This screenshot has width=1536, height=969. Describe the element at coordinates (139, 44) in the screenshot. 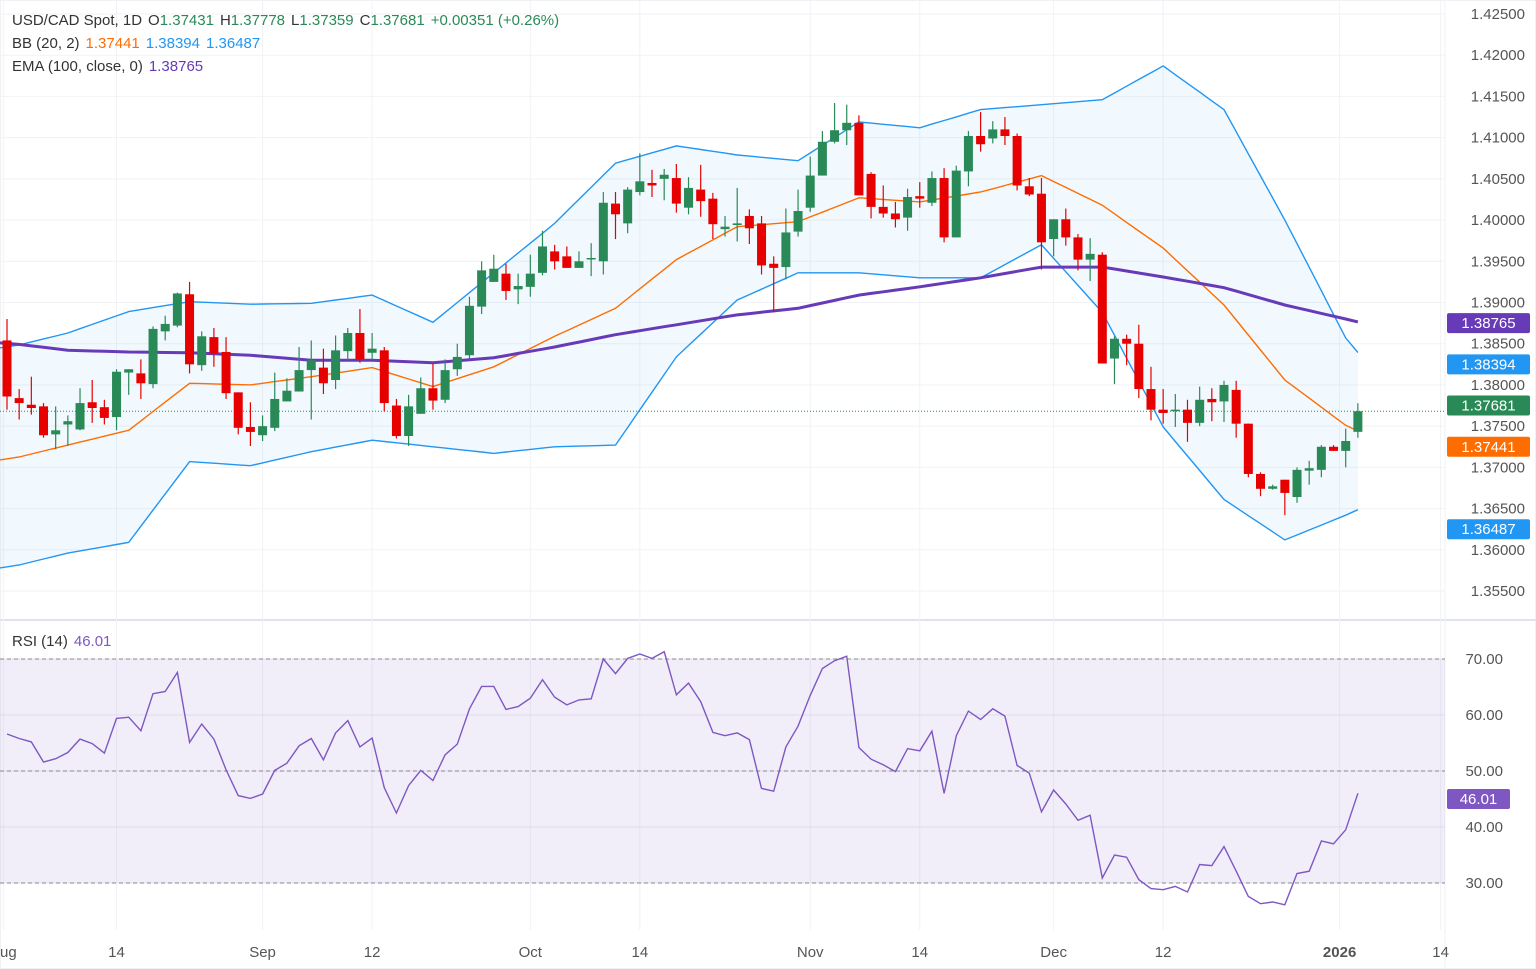

I see `bb-legend: BB (20, 2) 1.37441 1.38394 1.36487` at that location.